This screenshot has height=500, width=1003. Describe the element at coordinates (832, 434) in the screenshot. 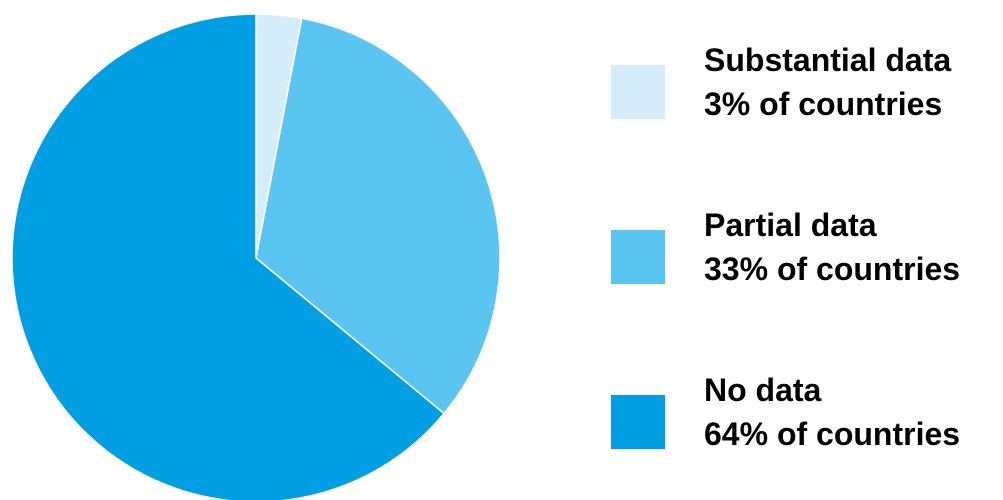

I see `legend-value-no-data: 64% of countries` at that location.